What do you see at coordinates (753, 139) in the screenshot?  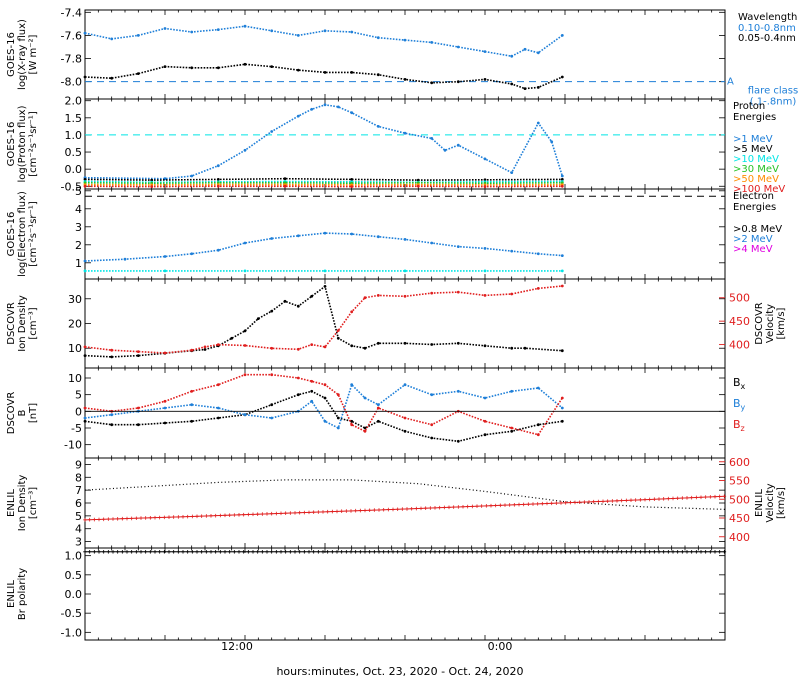 I see `legend-item: >1 MeV` at bounding box center [753, 139].